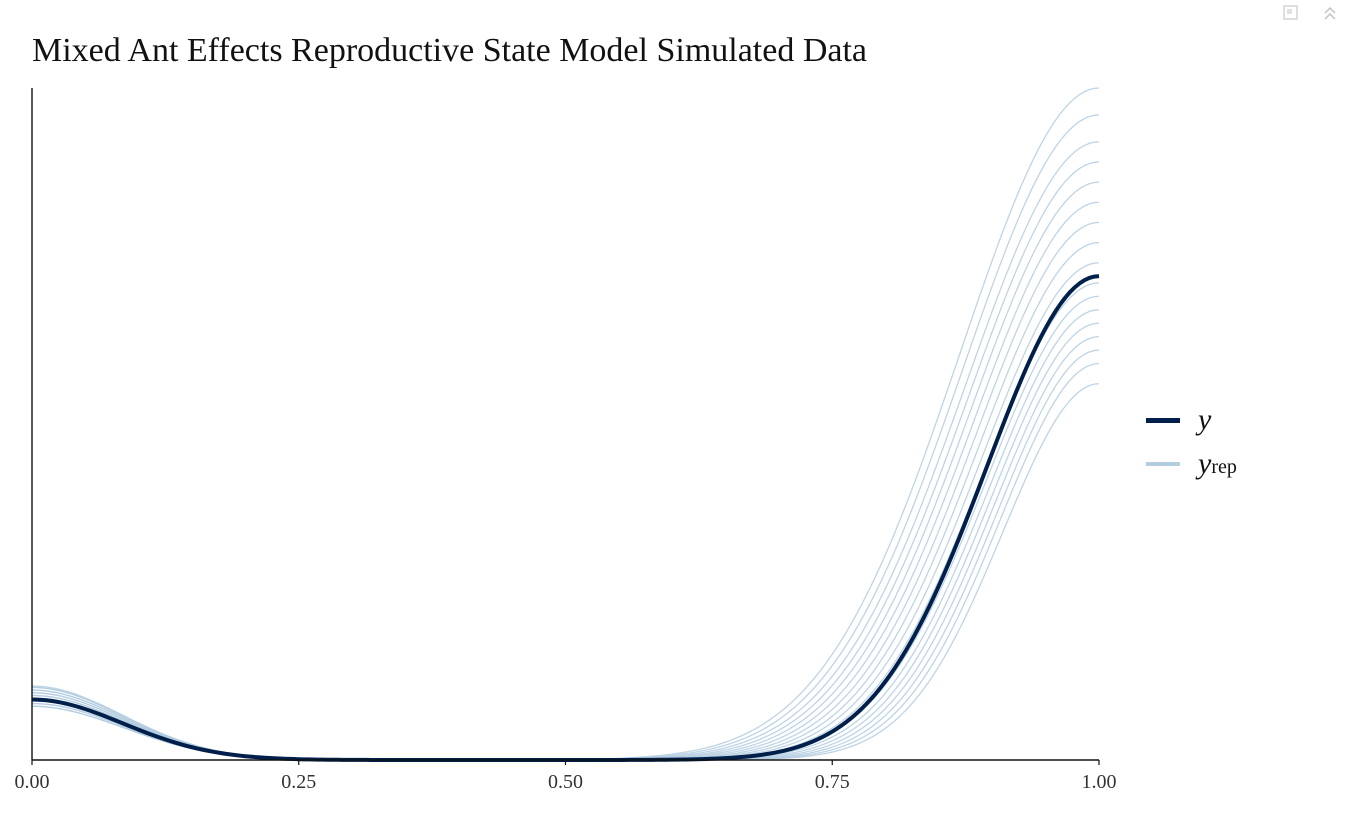  I want to click on x-tick-label: 0.50, so click(565, 782).